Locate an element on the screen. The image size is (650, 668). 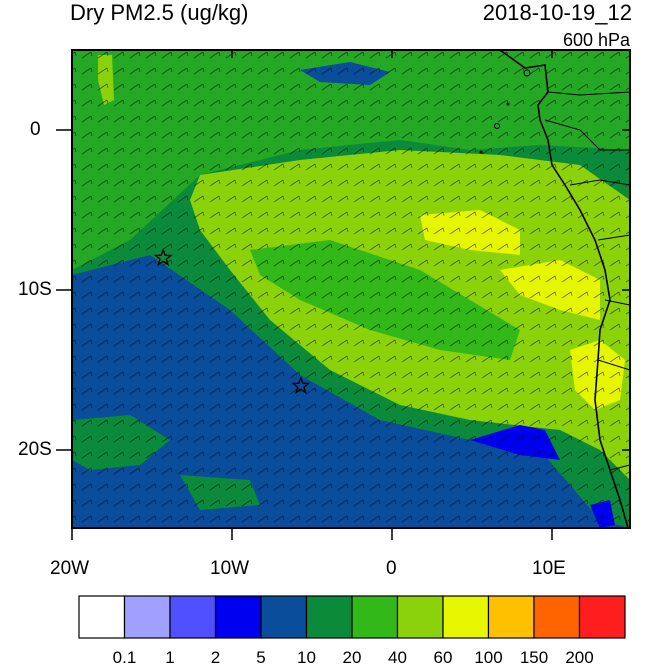
legend-label: 20 is located at coordinates (352, 657).